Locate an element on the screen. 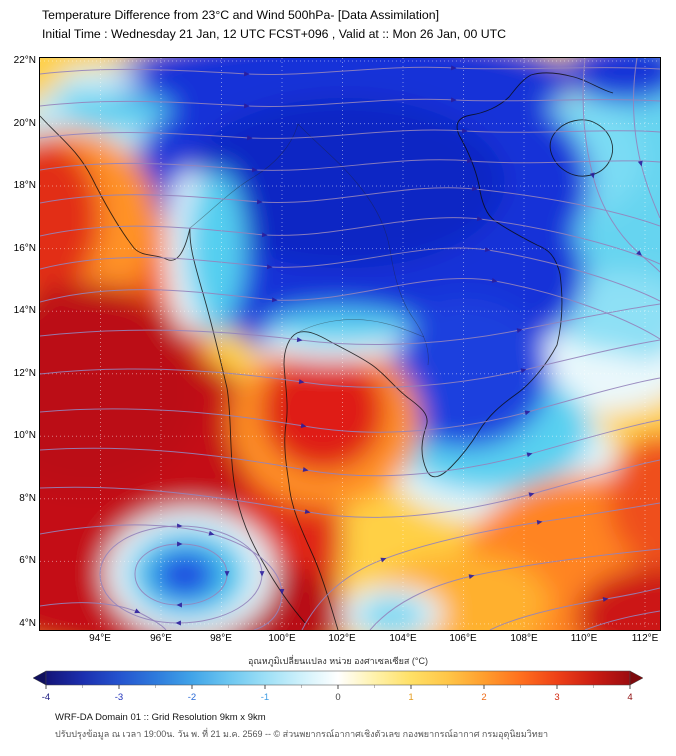 The image size is (676, 756). lon-label: 98°E is located at coordinates (221, 638).